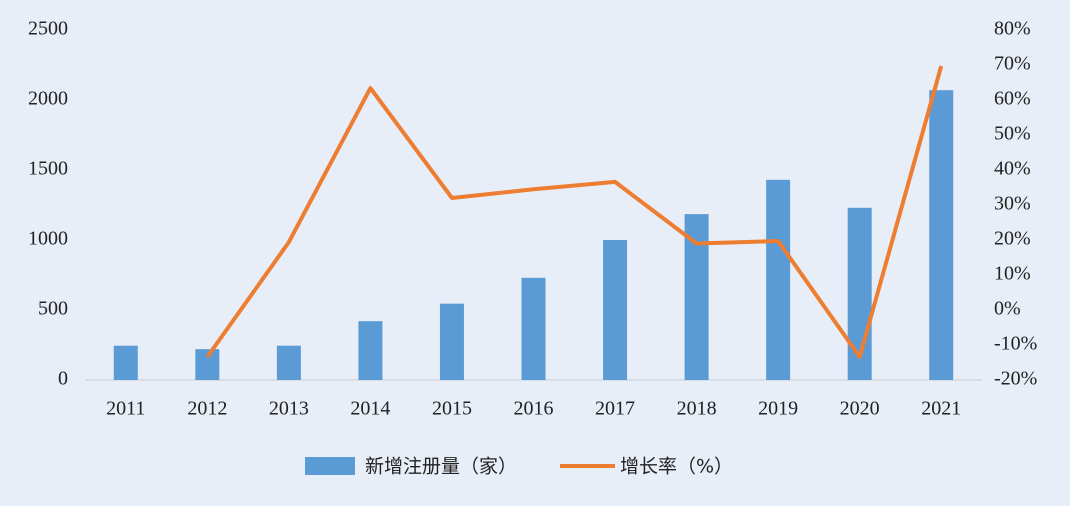 This screenshot has width=1070, height=506. What do you see at coordinates (48, 169) in the screenshot?
I see `y-tick-label: 1500` at bounding box center [48, 169].